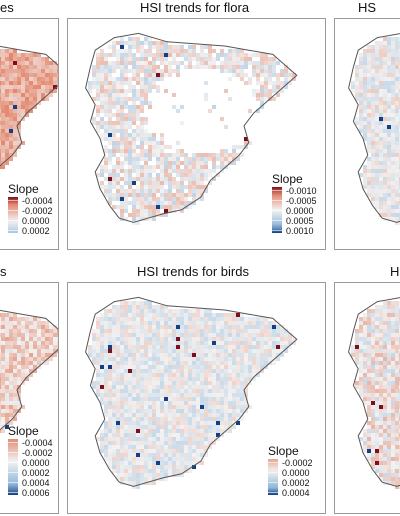 The width and height of the screenshot is (400, 516). I want to click on panel-title-bottom-right: H, so click(395, 271).